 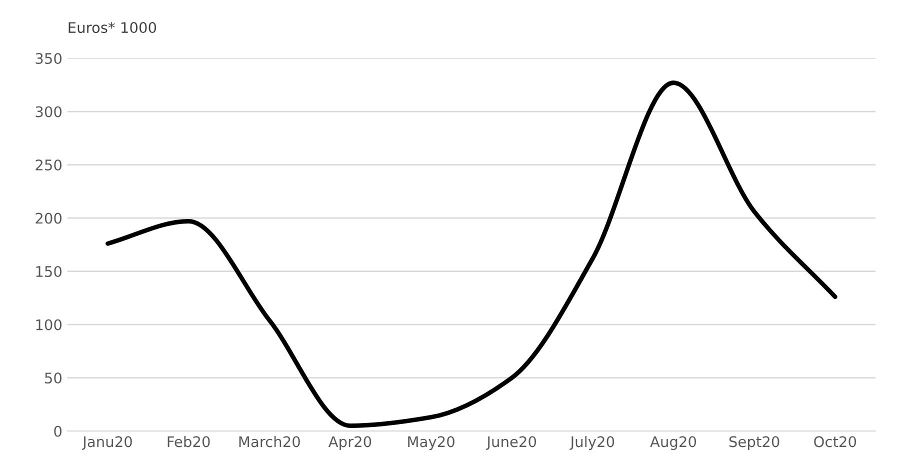 What do you see at coordinates (673, 443) in the screenshot?
I see `x-tick-label: Aug20` at bounding box center [673, 443].